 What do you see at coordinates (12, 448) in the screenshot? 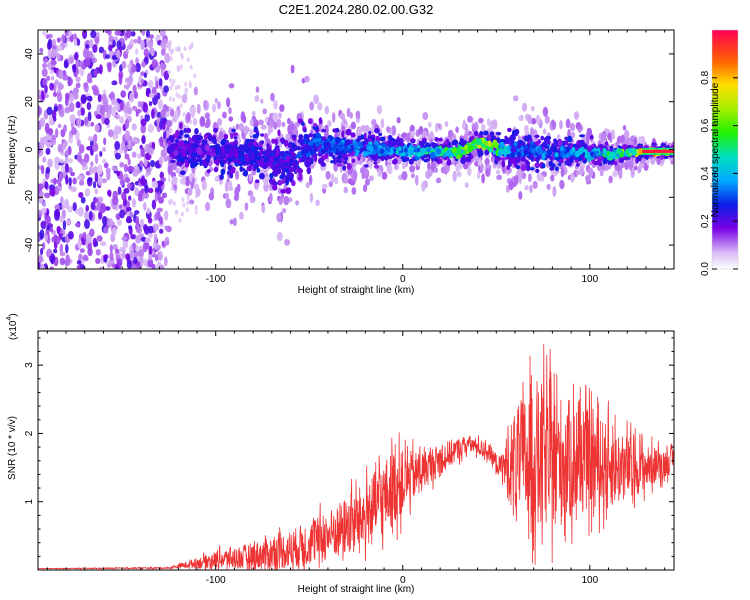
I see `snr-y-label: SNR (10 * v/v)` at bounding box center [12, 448].